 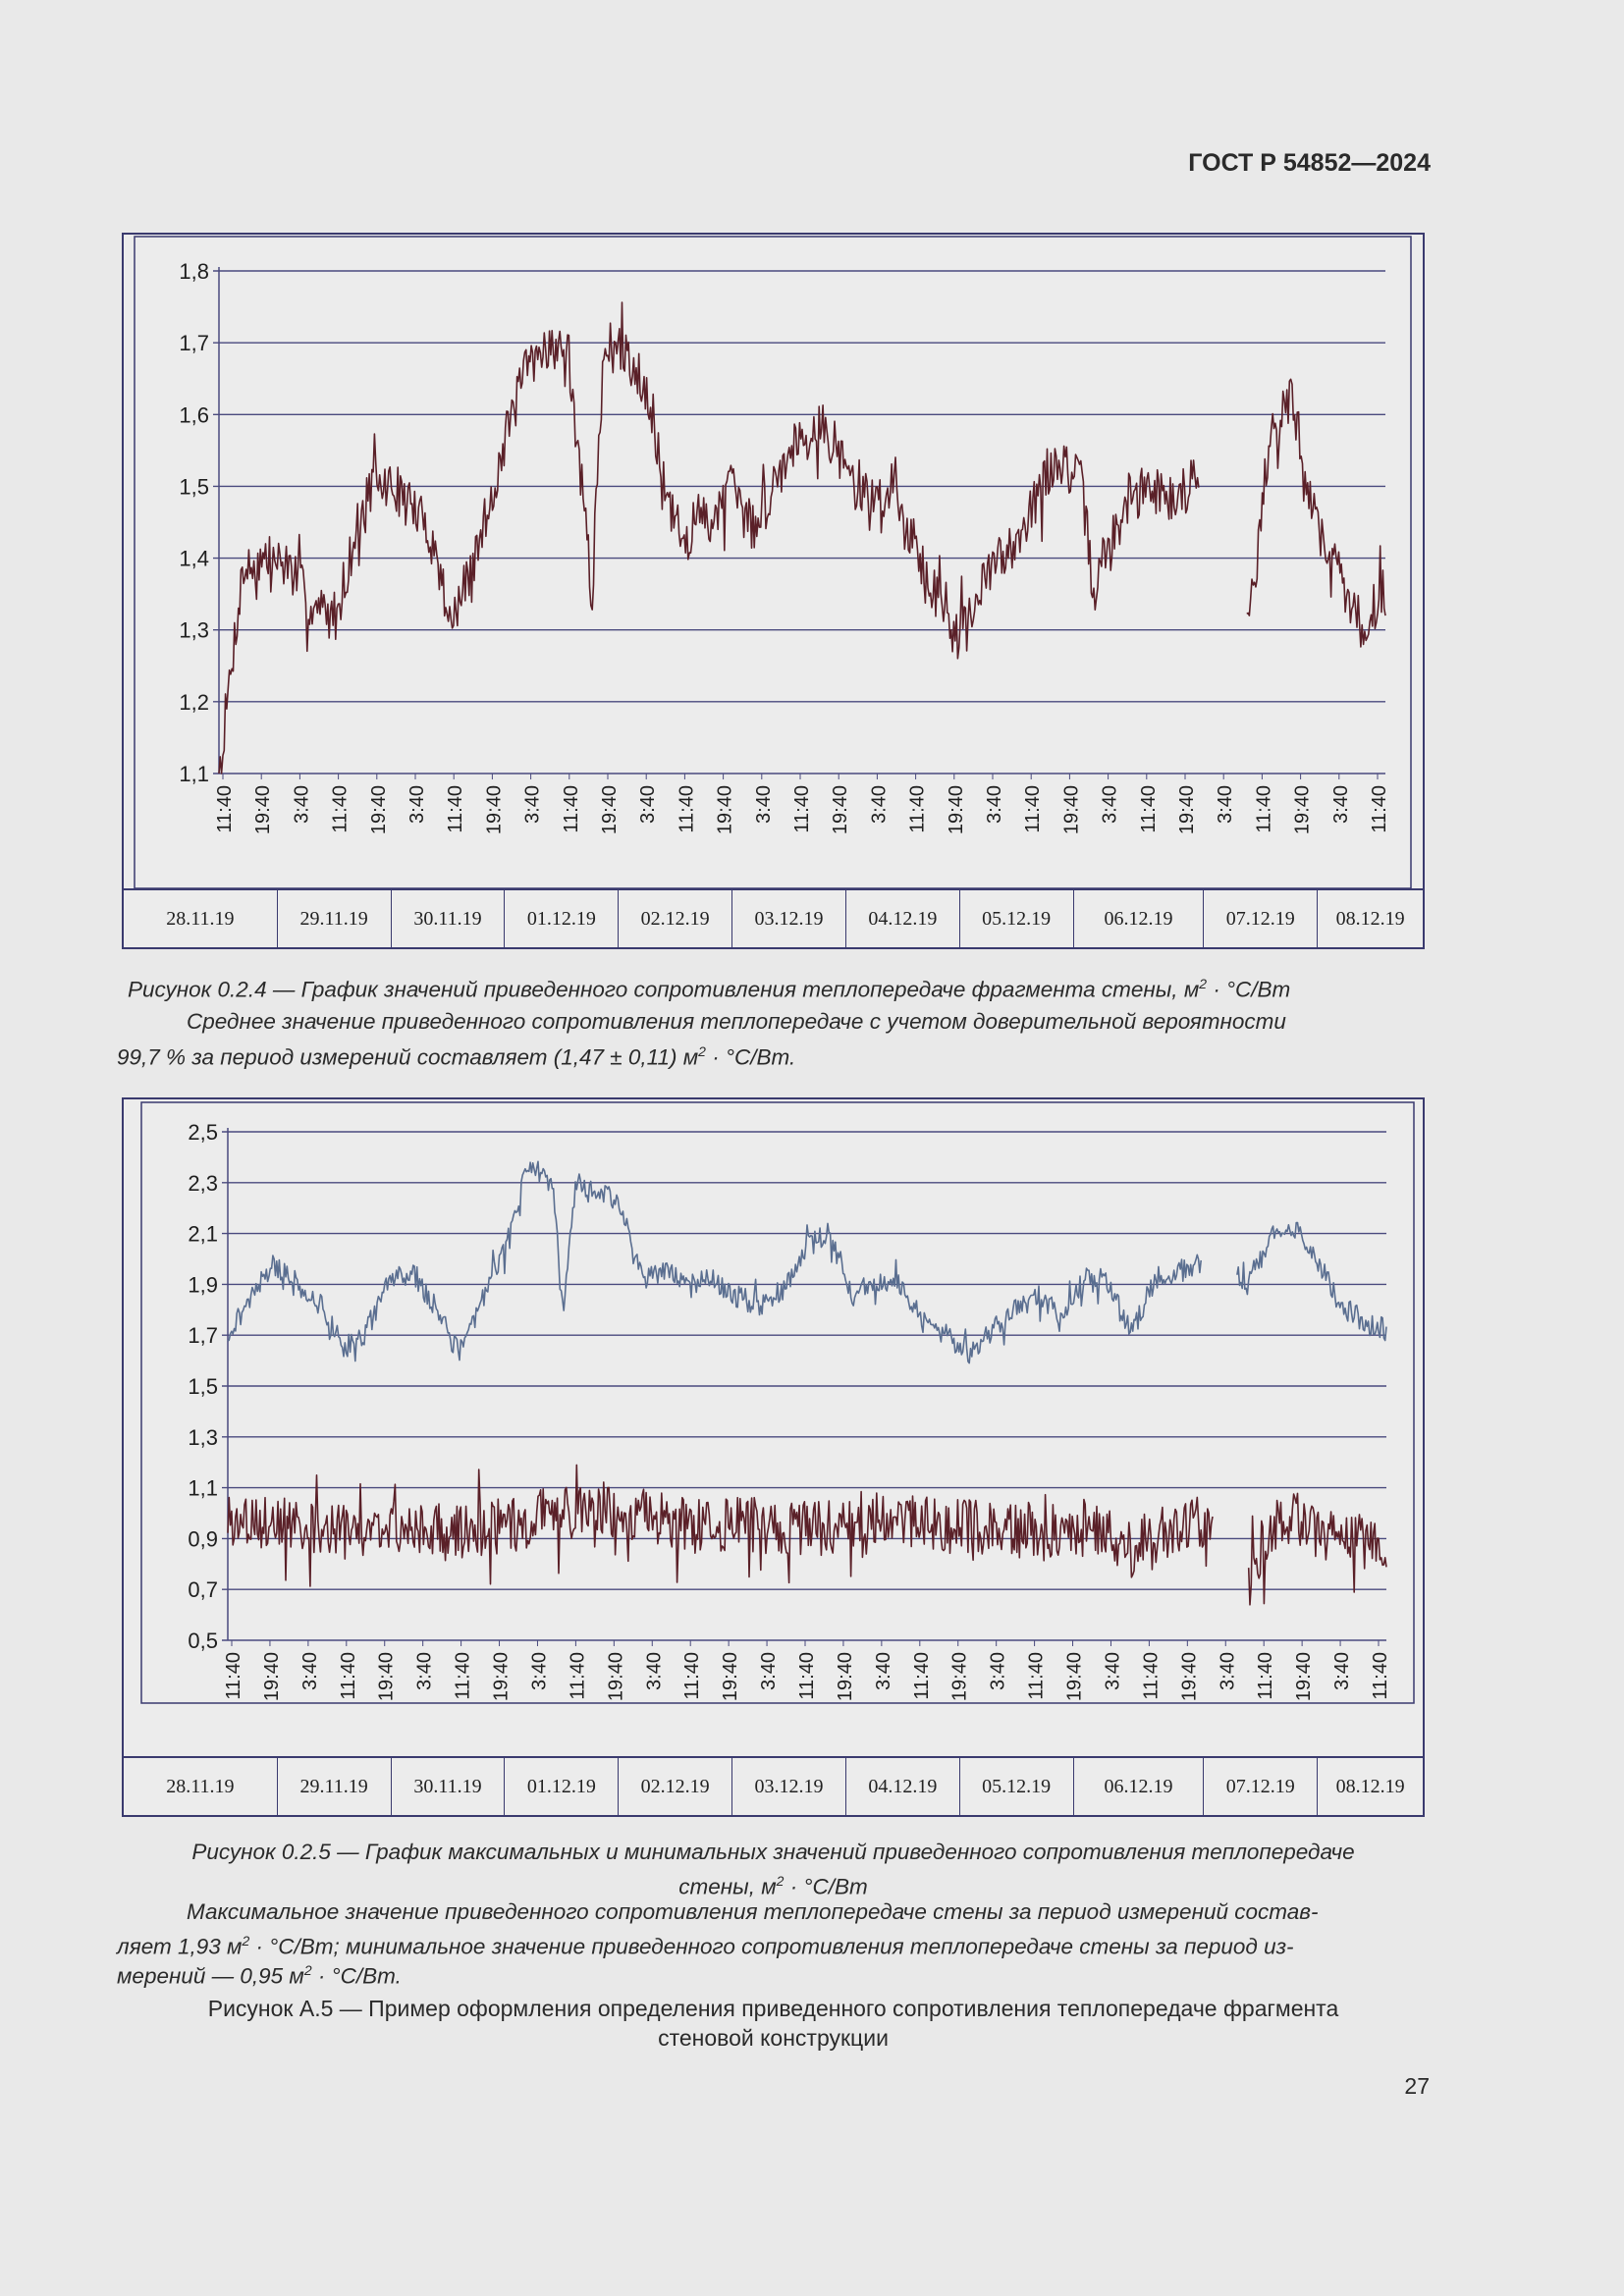 What do you see at coordinates (203, 1641) in the screenshot?
I see `y-tick-label: 0,5` at bounding box center [203, 1641].